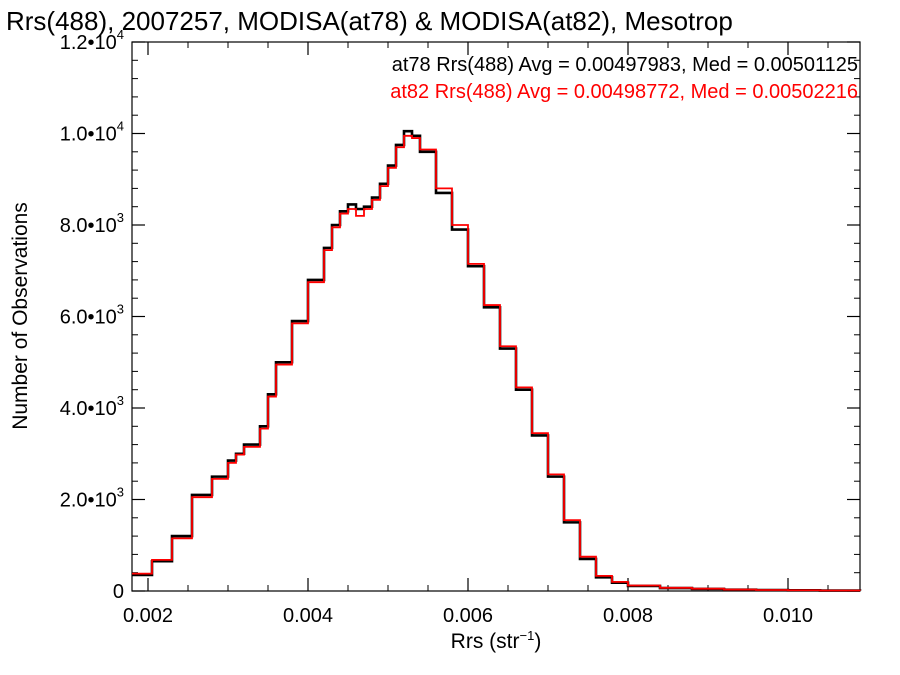 This screenshot has height=675, width=900. What do you see at coordinates (92, 223) in the screenshot?
I see `y-tick-label: 8.0•103` at bounding box center [92, 223].